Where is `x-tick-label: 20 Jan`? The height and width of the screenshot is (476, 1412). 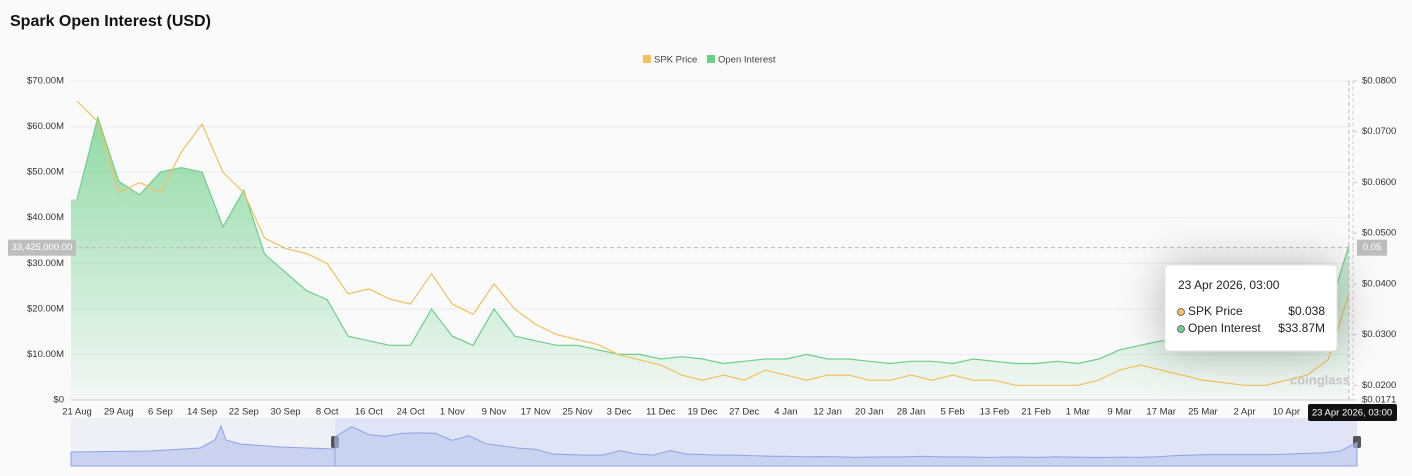
x-tick-label: 20 Jan is located at coordinates (869, 412).